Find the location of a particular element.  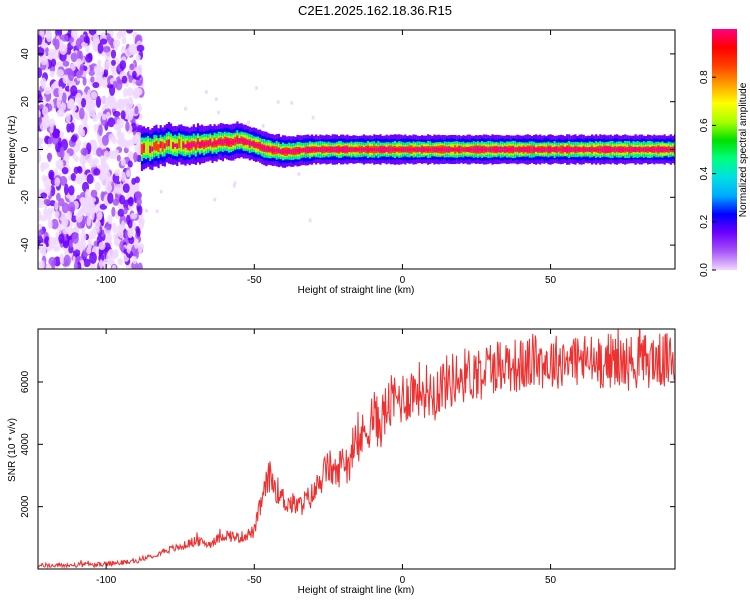

noise-speck is located at coordinates (257, 87).